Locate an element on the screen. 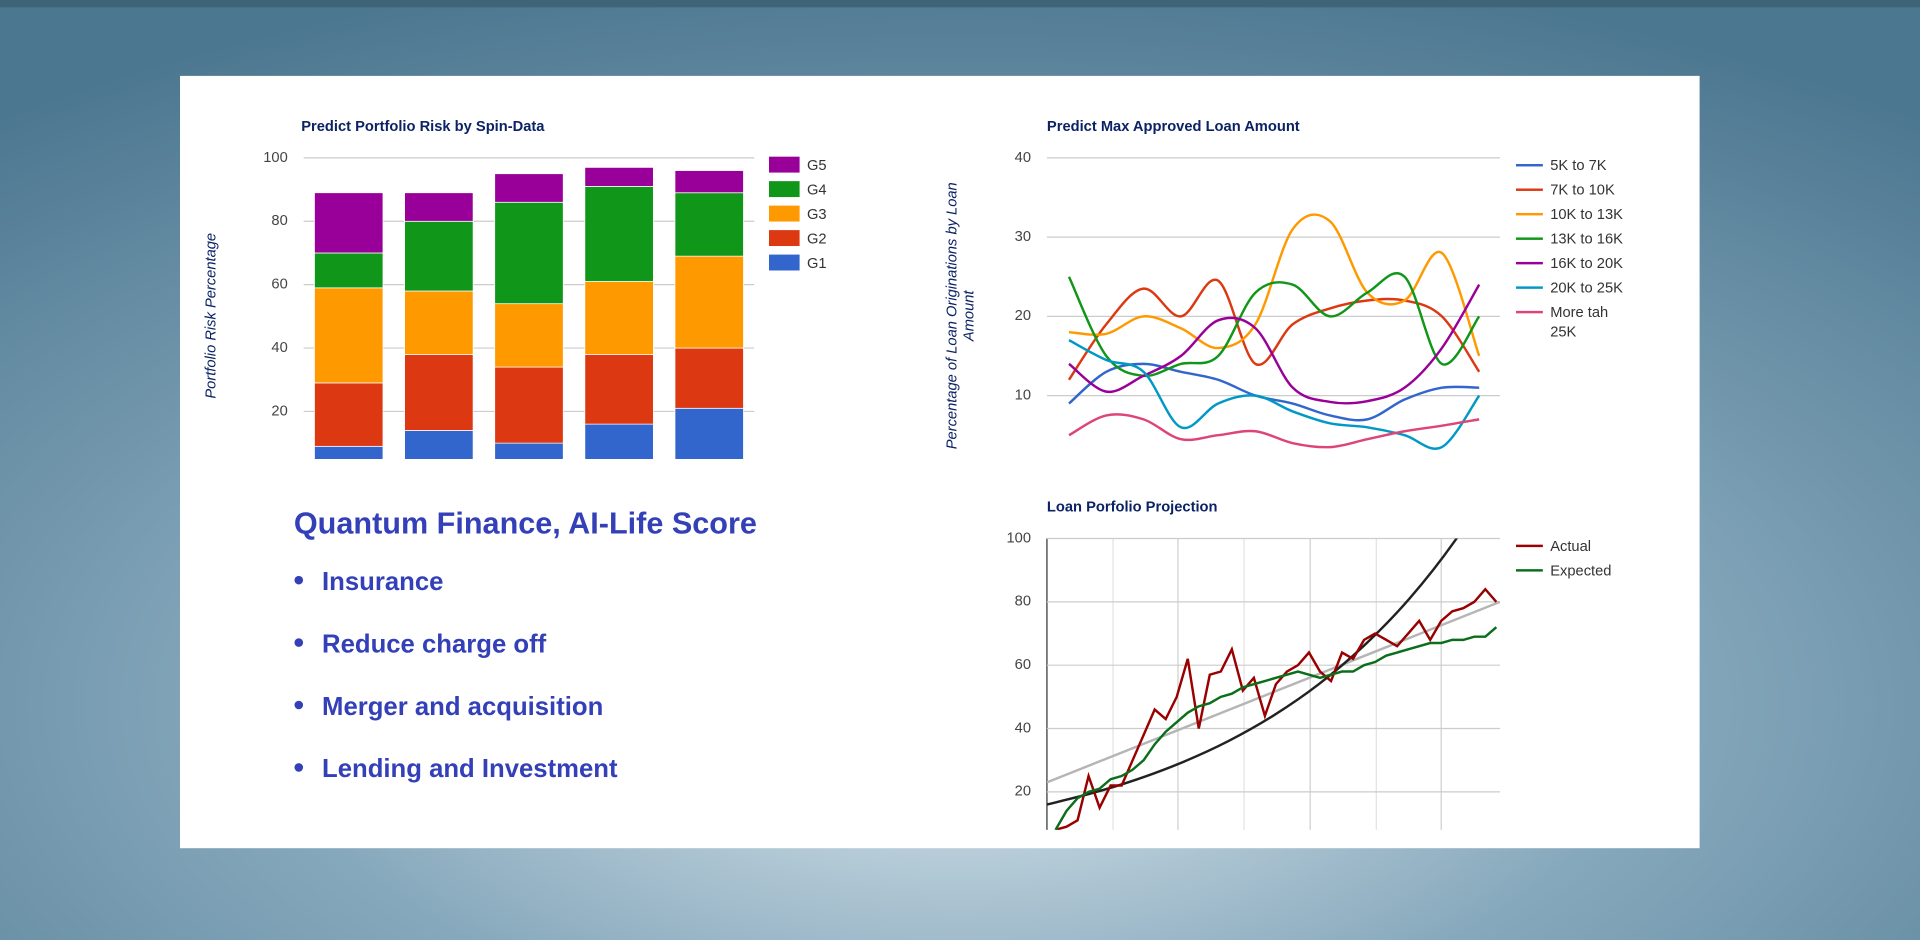 Image resolution: width=1920 pixels, height=940 pixels. legend-label: More tah 25K is located at coordinates (1579, 322).